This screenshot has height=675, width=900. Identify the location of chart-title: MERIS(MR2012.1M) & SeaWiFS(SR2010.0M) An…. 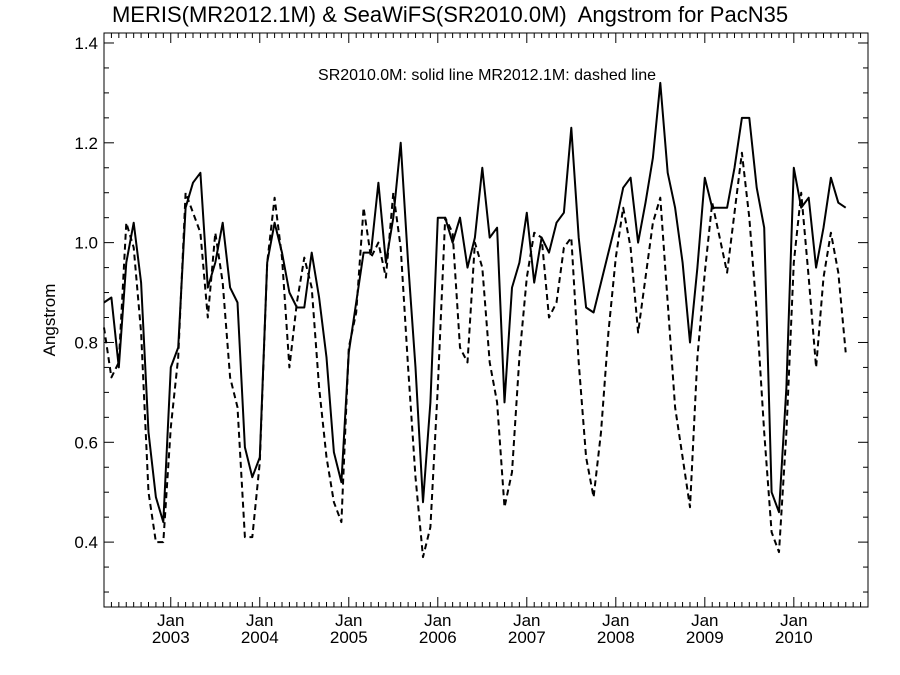
(450, 14).